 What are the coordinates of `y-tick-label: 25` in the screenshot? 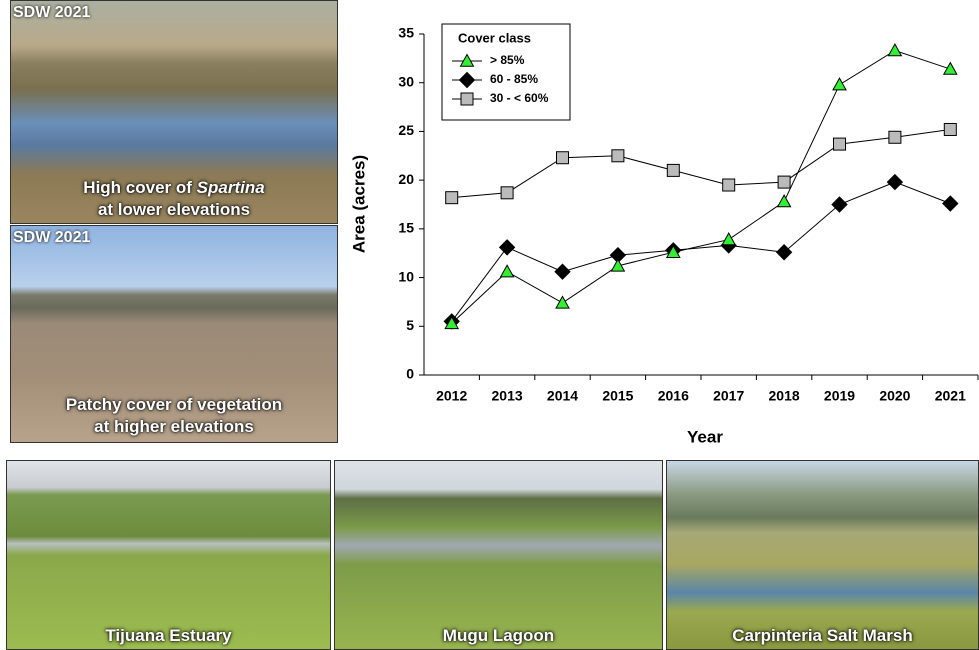 It's located at (406, 130).